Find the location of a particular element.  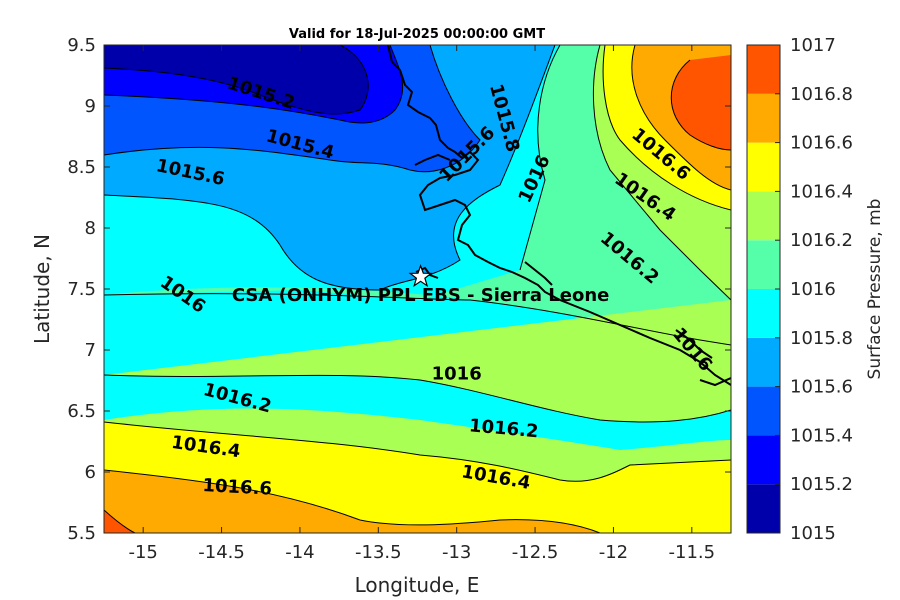

y-tick-label: 8 is located at coordinates (90, 228).